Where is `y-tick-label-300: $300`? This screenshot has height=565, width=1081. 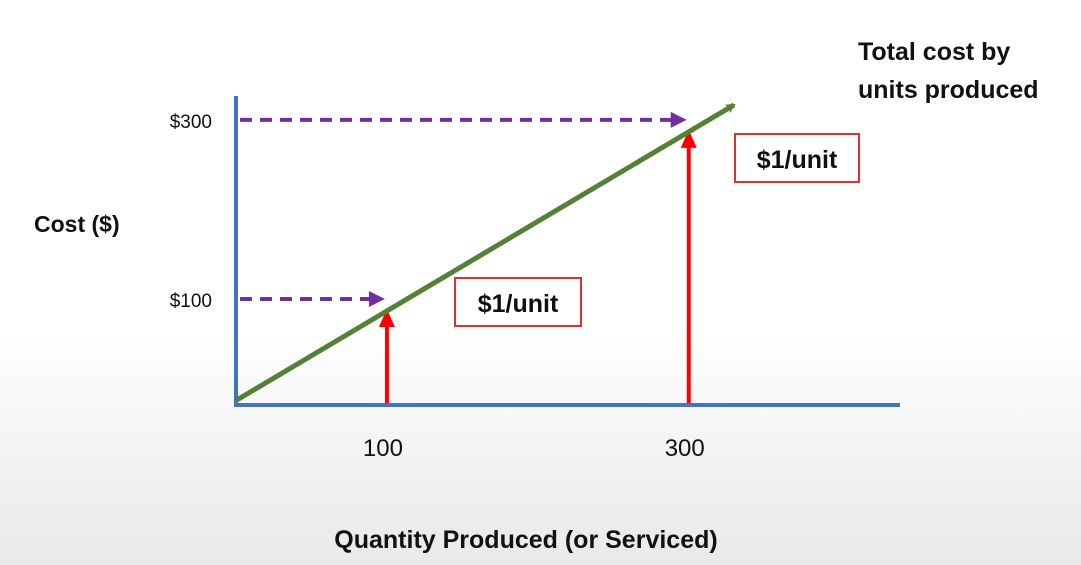
y-tick-label-300: $300 is located at coordinates (191, 122).